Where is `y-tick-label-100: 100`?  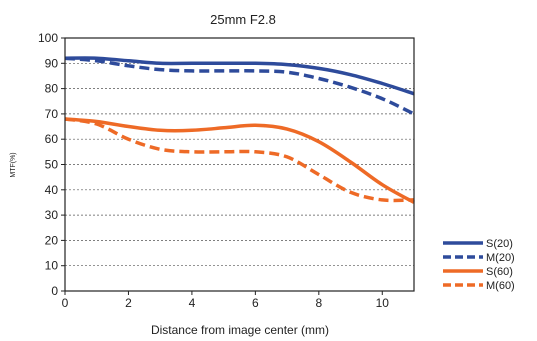 y-tick-label-100: 100 is located at coordinates (48, 38).